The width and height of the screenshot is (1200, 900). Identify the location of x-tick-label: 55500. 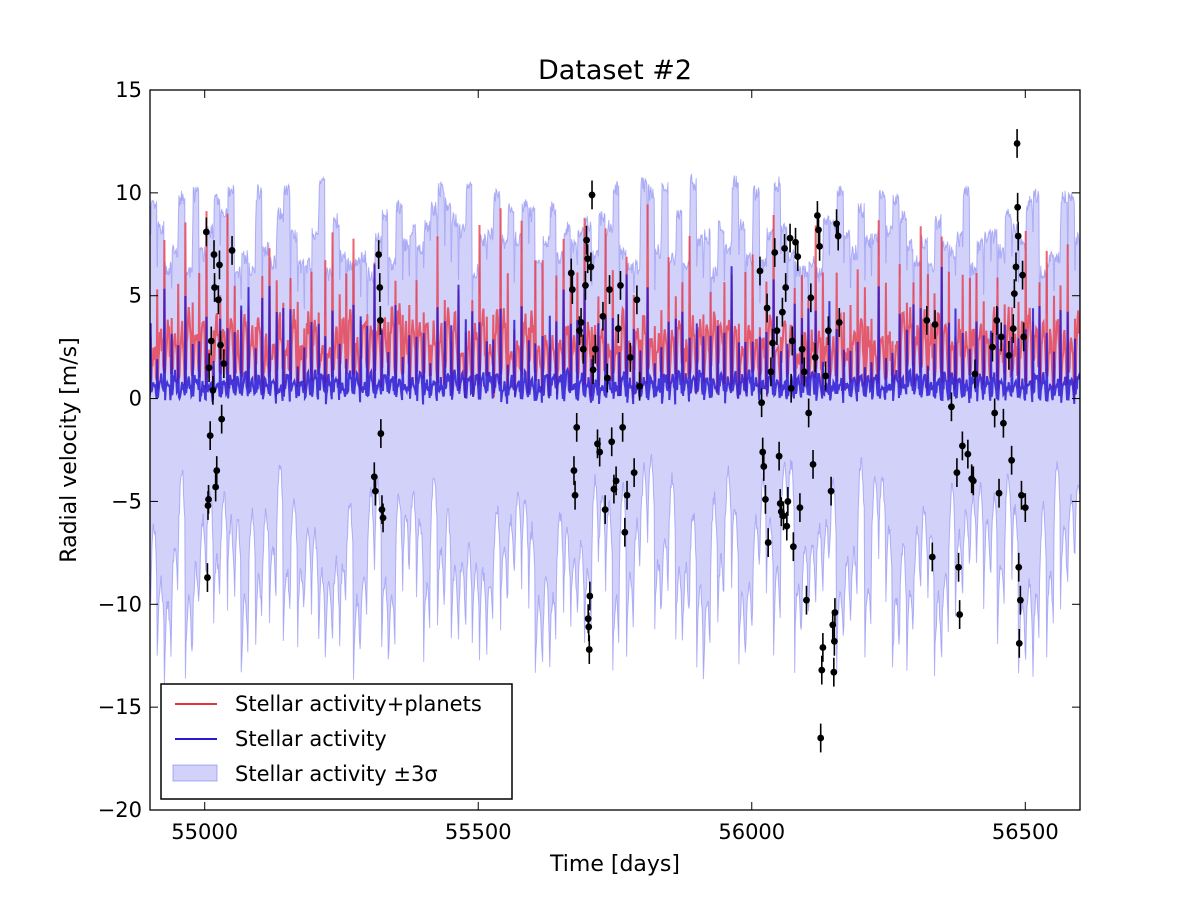
(478, 832).